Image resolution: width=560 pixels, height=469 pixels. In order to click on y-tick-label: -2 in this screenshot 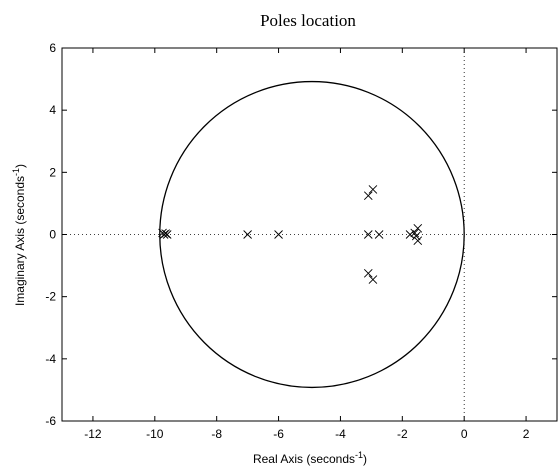, I will do `click(50, 297)`.